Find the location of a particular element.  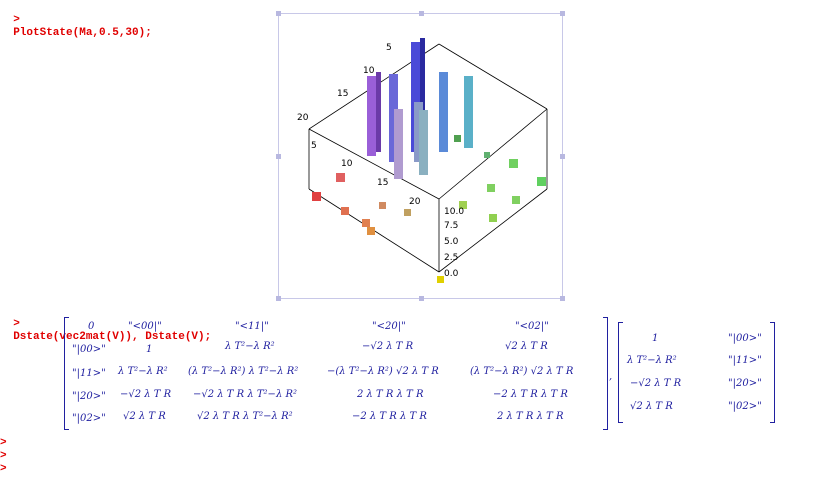

left-tick: 10 is located at coordinates (369, 71).